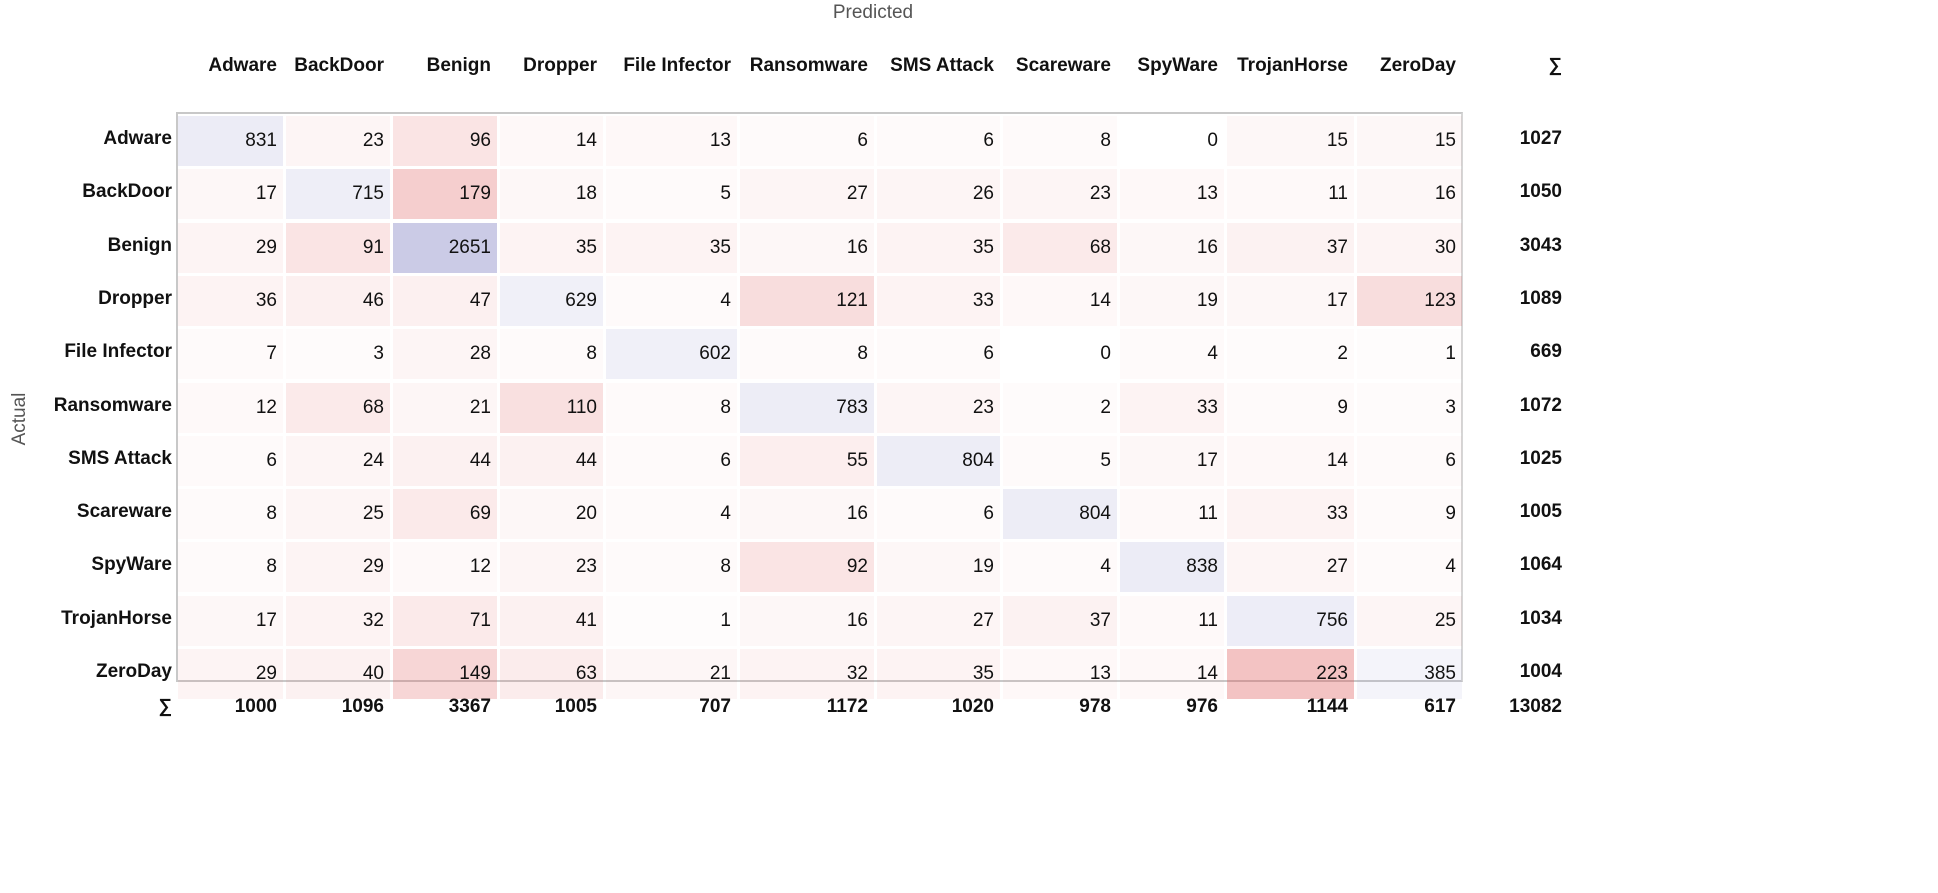  Describe the element at coordinates (1327, 706) in the screenshot. I see `column-sum: 1144` at that location.